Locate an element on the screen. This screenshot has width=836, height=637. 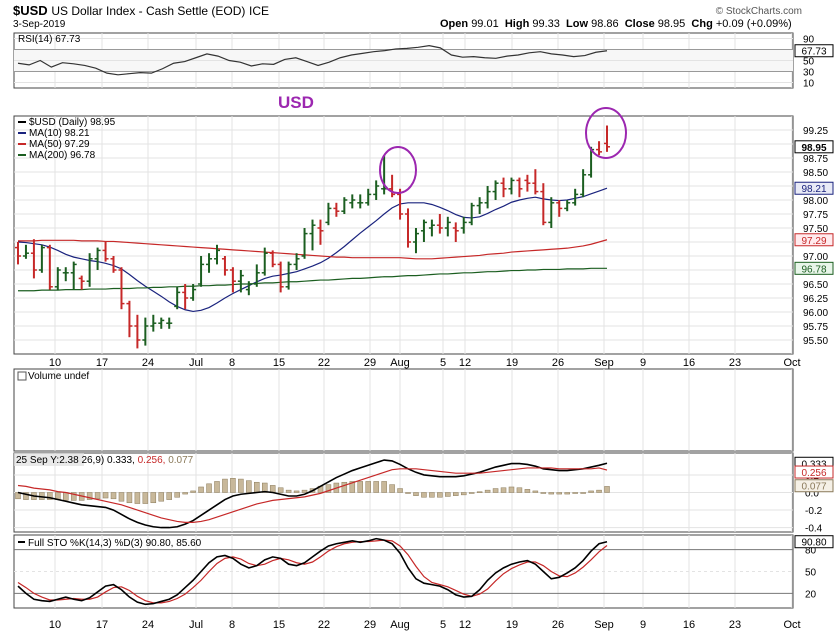
x-tick-label: 29 is located at coordinates (370, 363).